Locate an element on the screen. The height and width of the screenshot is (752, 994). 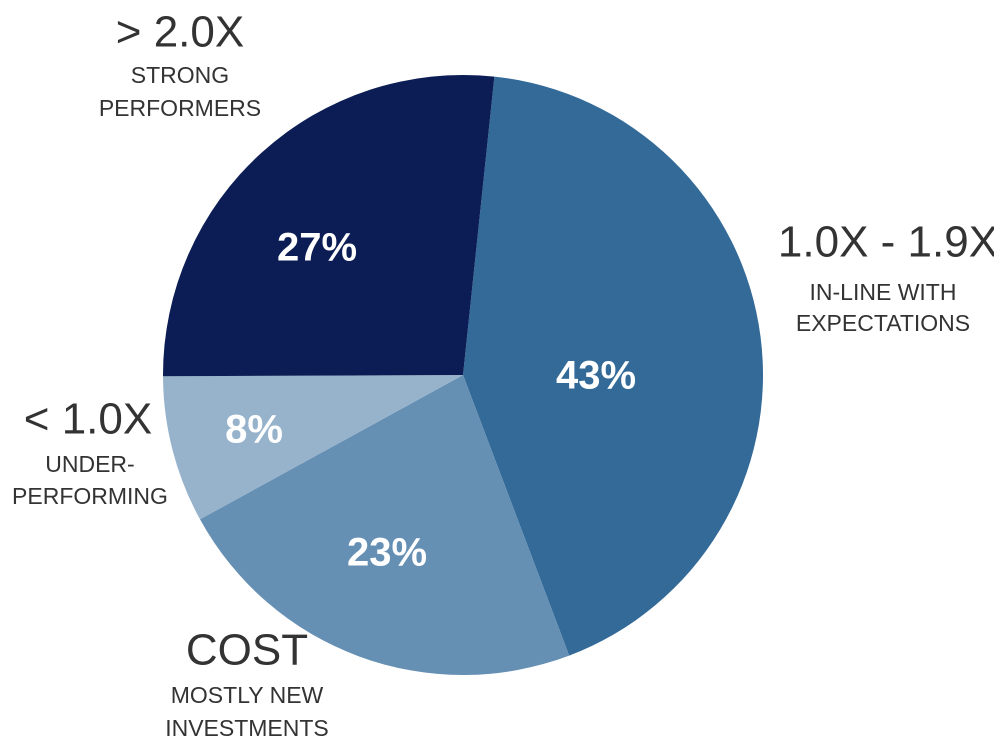
category-description: MOSTLY NEW is located at coordinates (247, 695).